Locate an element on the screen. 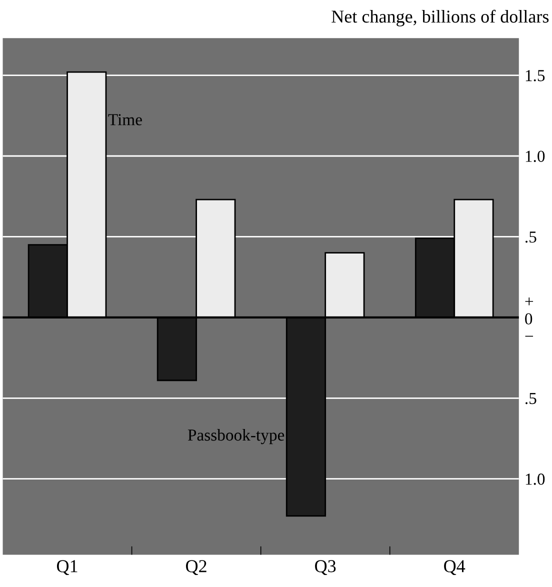  y-axis-title: Net change, billions of dollars is located at coordinates (440, 18).